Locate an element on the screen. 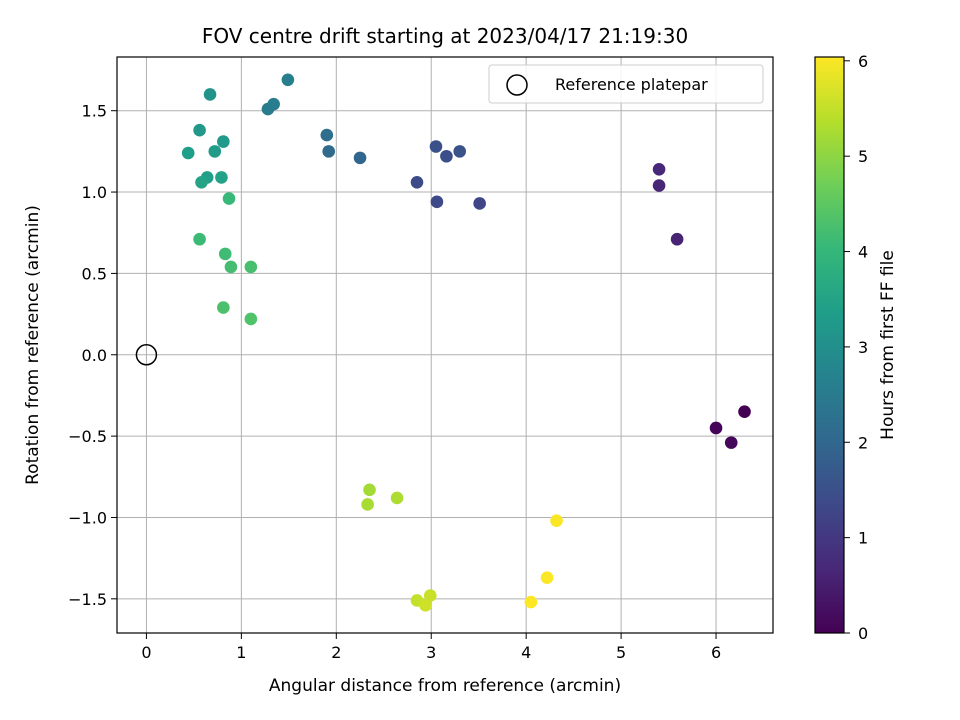  y-tick-label: −1.5 is located at coordinates (87, 599).